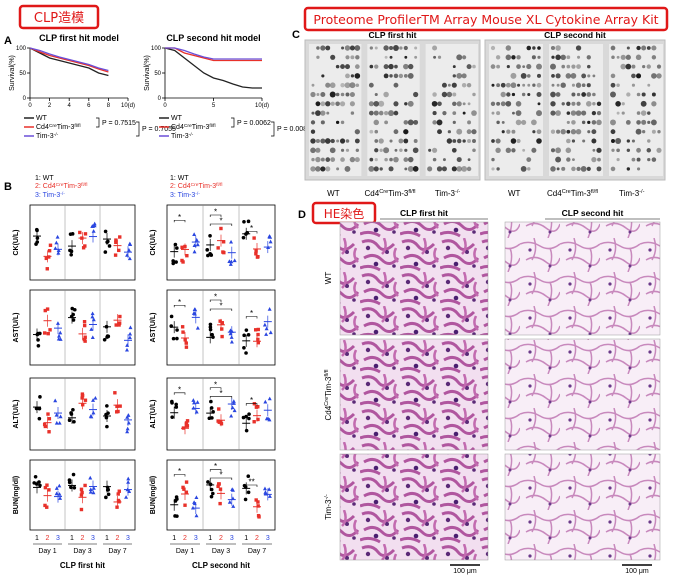  Describe the element at coordinates (465, 571) in the screenshot. I see `scale-label: 100 μm` at that location.